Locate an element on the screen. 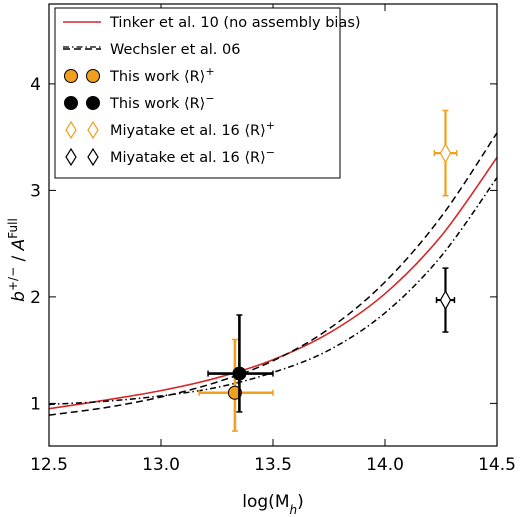 The image size is (520, 517). y-tick-label: 4 is located at coordinates (35, 85).